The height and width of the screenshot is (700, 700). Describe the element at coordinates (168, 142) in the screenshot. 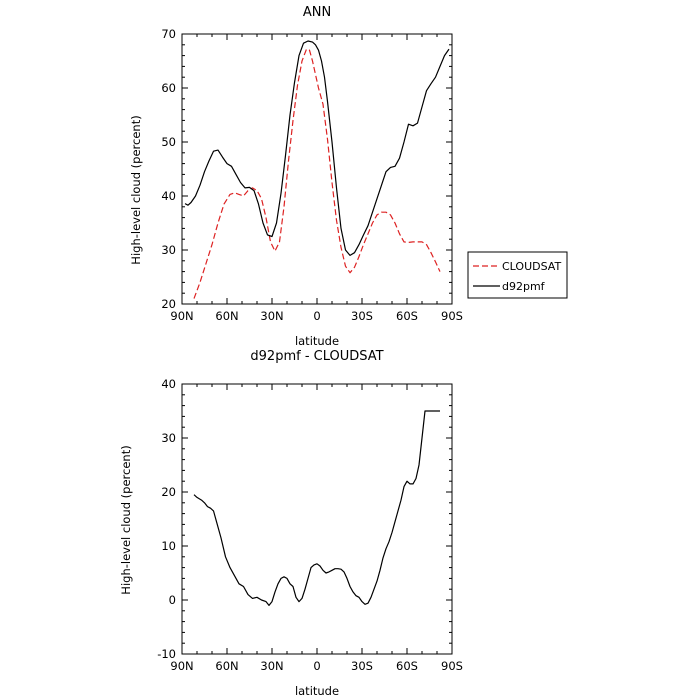

I see `top-y-tick-label: 50` at that location.